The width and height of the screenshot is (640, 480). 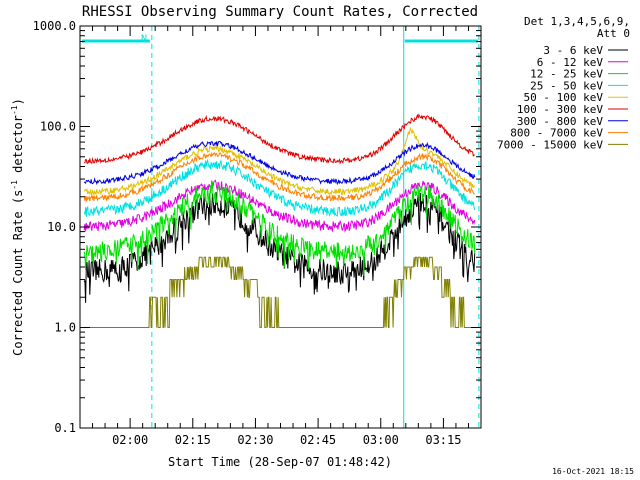 I want to click on legend-label: 50 - 100 keV, so click(x=564, y=97).